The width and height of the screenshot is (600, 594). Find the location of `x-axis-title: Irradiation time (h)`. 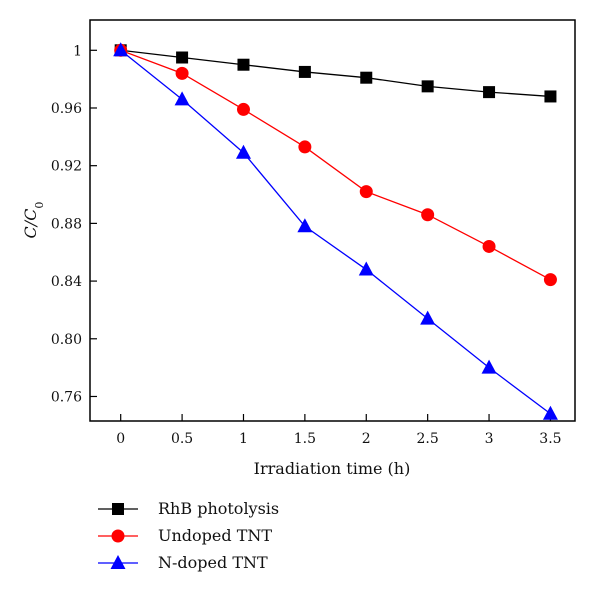

x-axis-title: Irradiation time (h) is located at coordinates (332, 468).